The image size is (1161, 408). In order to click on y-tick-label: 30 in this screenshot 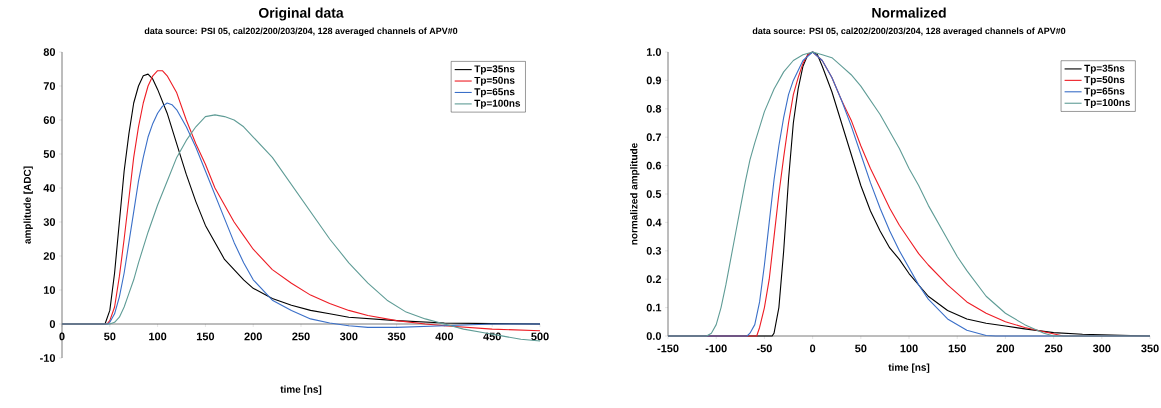, I will do `click(49, 222)`.